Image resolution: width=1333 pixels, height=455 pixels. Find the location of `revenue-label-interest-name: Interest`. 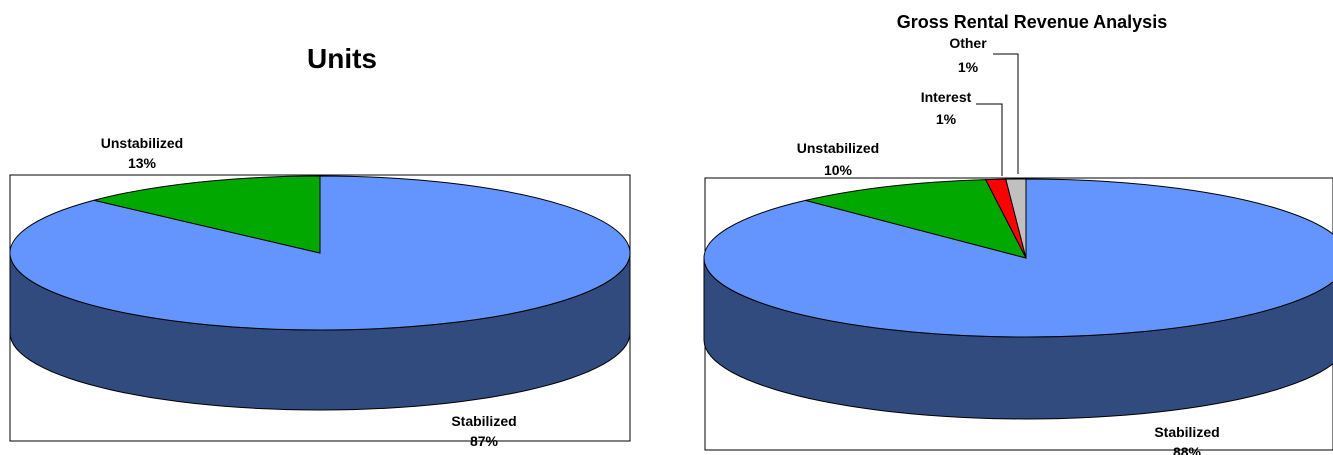

revenue-label-interest-name: Interest is located at coordinates (946, 97).